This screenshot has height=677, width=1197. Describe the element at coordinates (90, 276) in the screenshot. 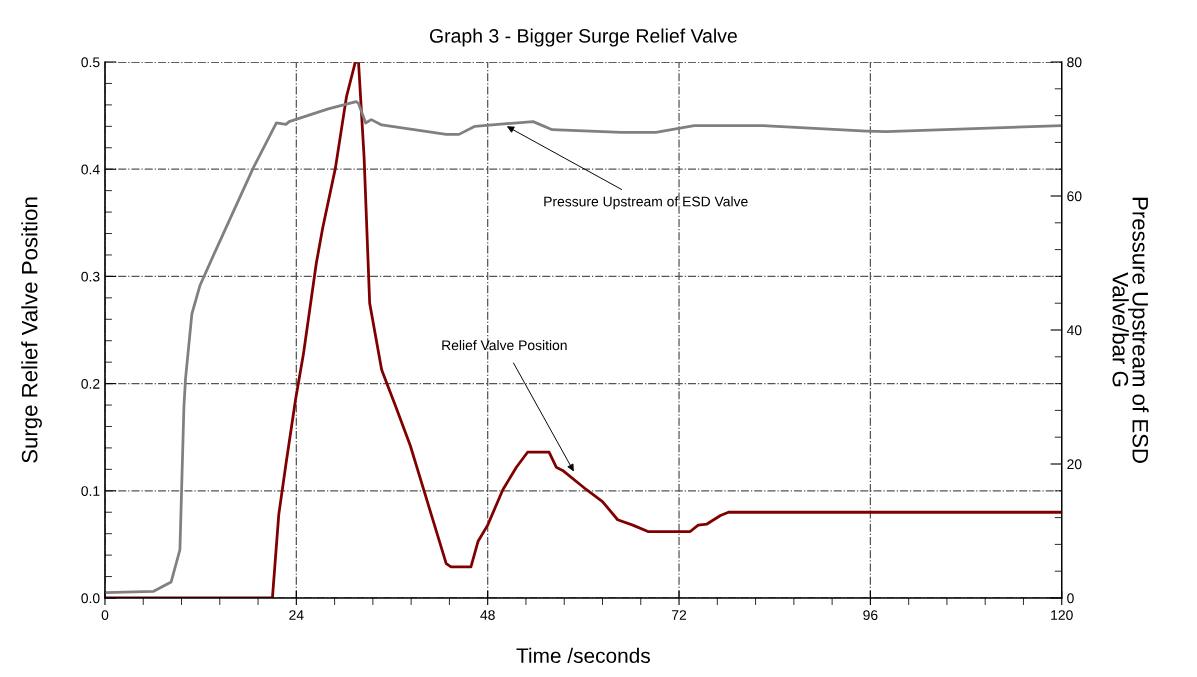

I see `y-tick-label: 0.3` at that location.